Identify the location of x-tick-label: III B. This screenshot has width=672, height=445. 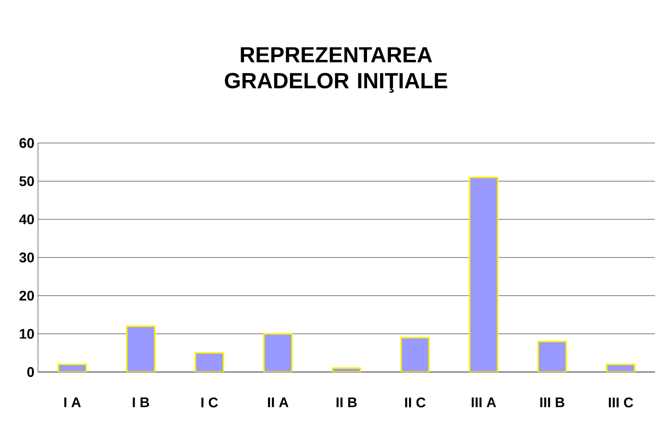
(552, 403).